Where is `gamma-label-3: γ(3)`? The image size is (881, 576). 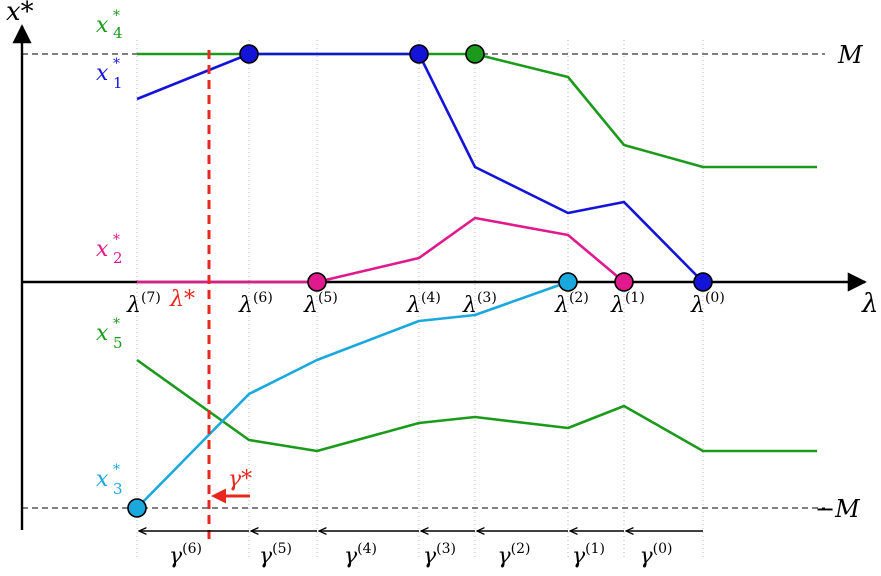 gamma-label-3: γ(3) is located at coordinates (439, 555).